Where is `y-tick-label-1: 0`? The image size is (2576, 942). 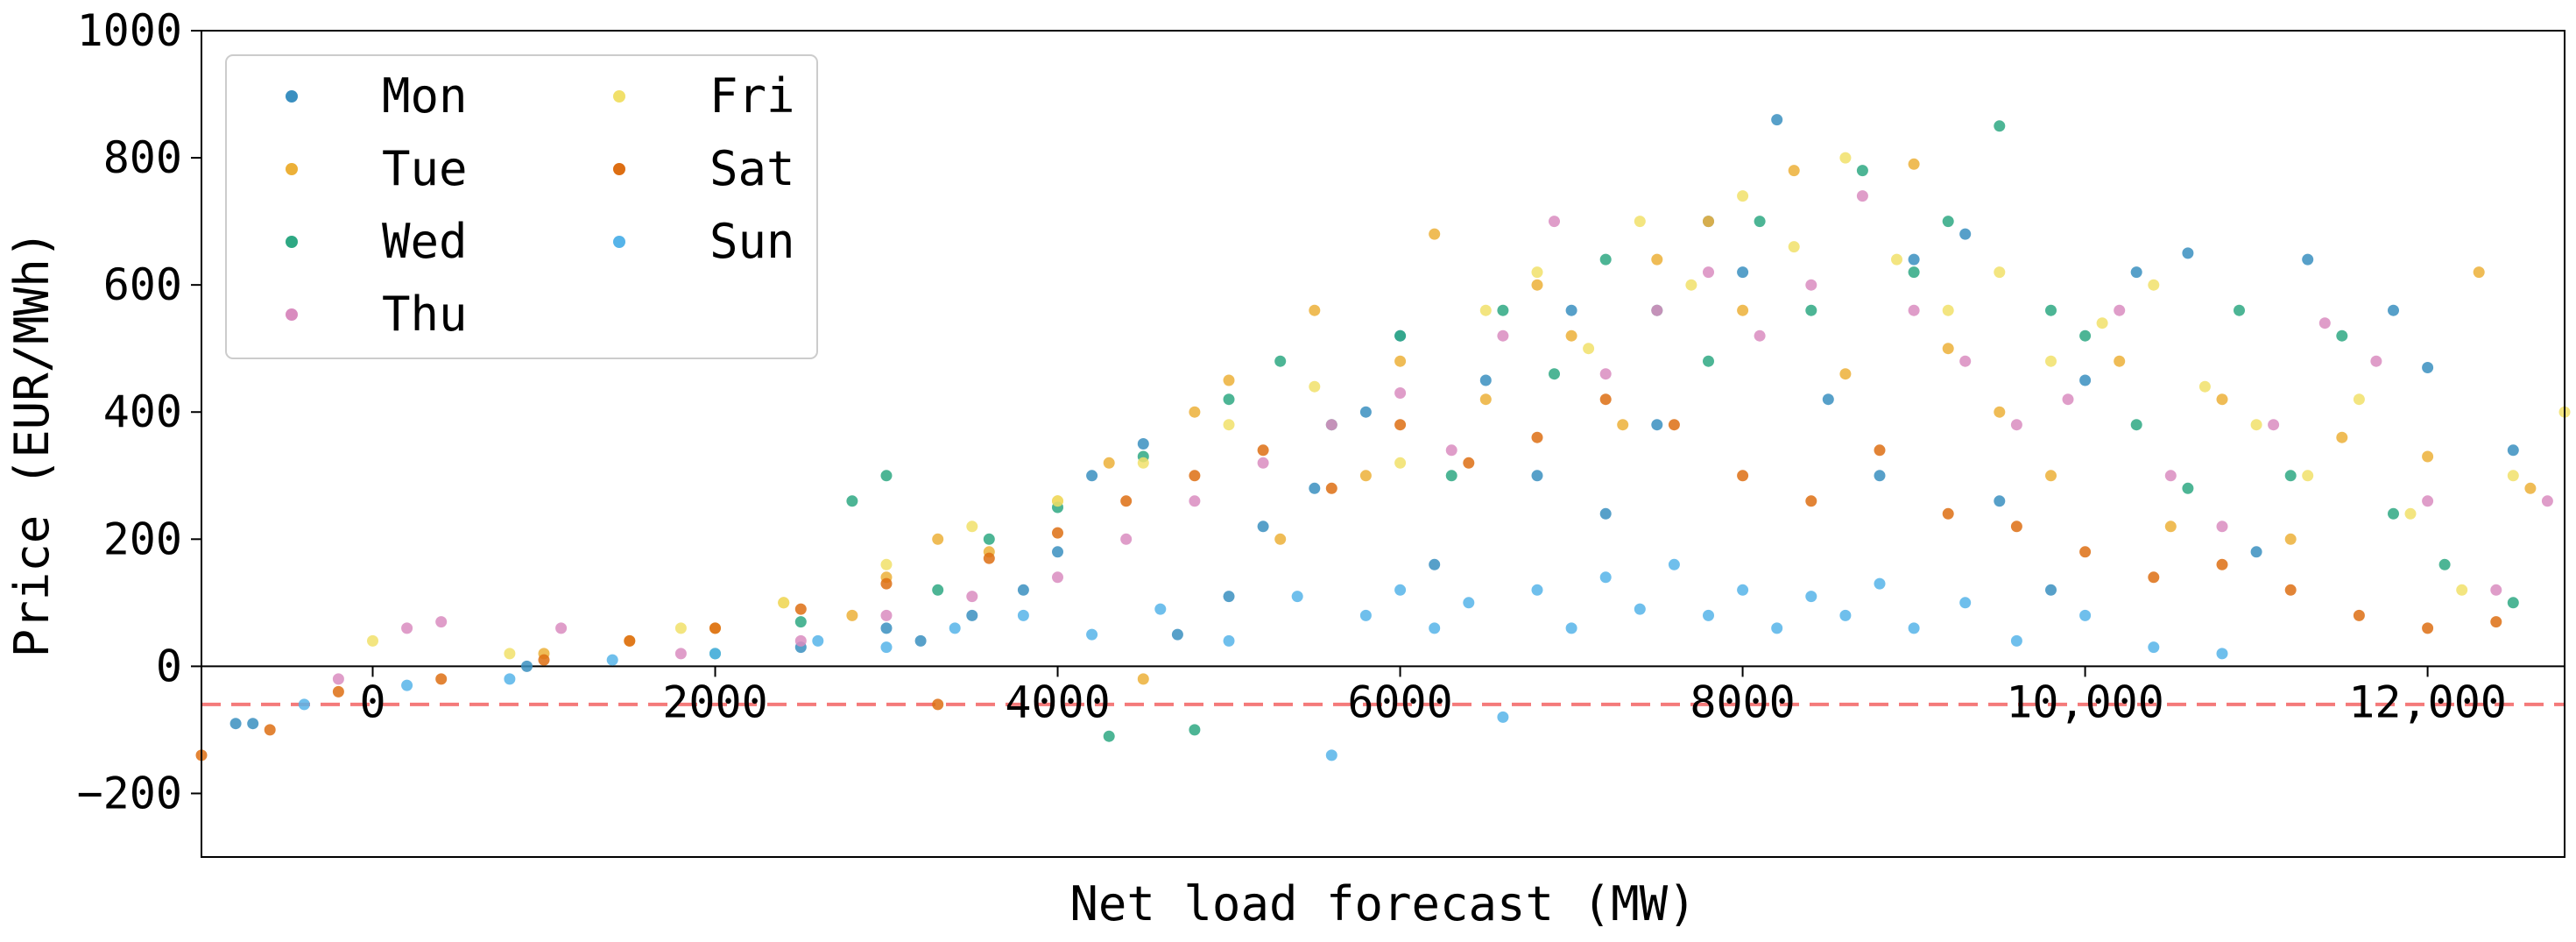 y-tick-label-1: 0 is located at coordinates (169, 666).